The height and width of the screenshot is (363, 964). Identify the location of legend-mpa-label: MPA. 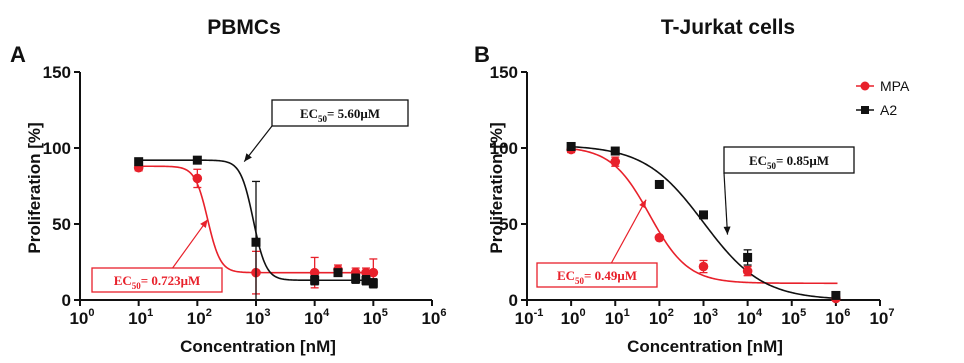
(895, 86).